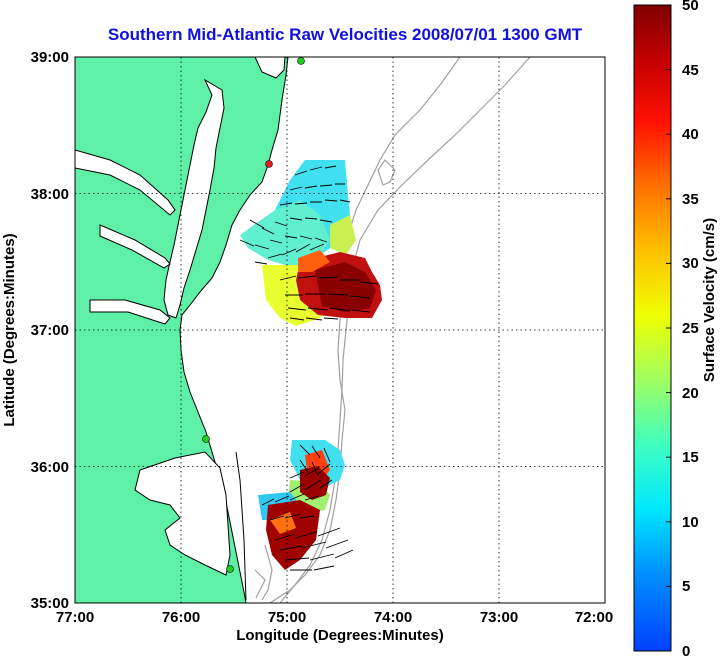 This screenshot has height=659, width=724. I want to click on colorbar-tick-label: 15, so click(690, 457).